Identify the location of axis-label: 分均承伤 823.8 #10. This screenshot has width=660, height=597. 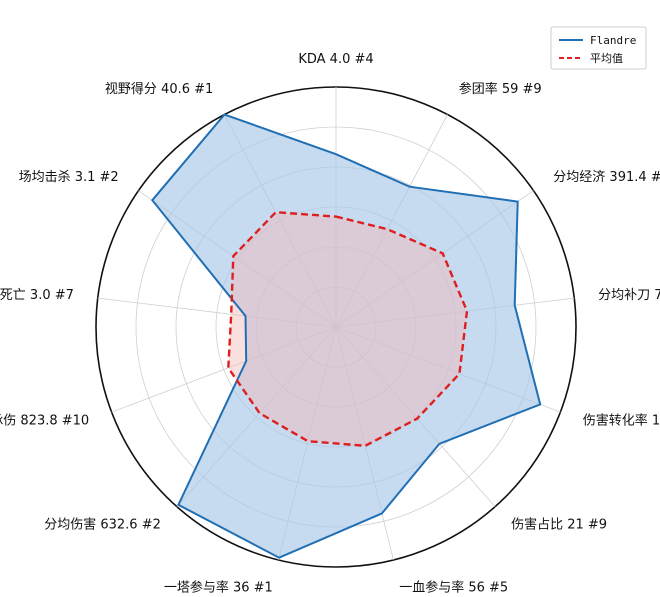
(44, 421).